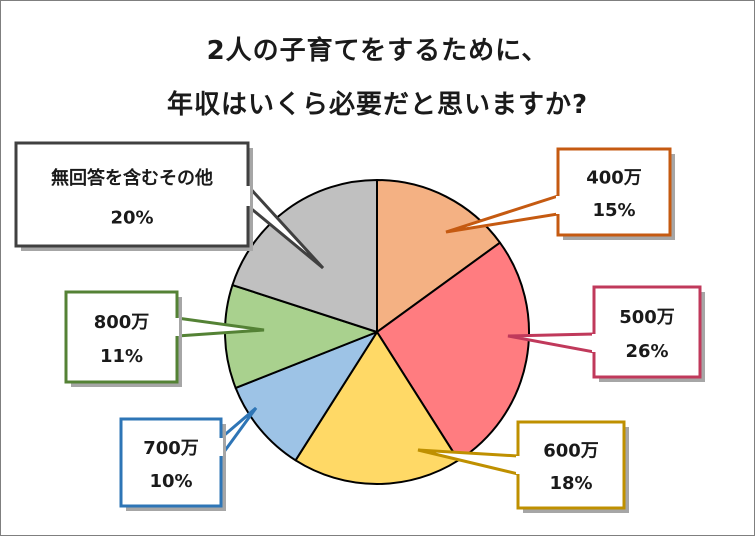 This screenshot has height=536, width=755. What do you see at coordinates (132, 178) in the screenshot?
I see `slice-label-5: 無回答を含むその他` at bounding box center [132, 178].